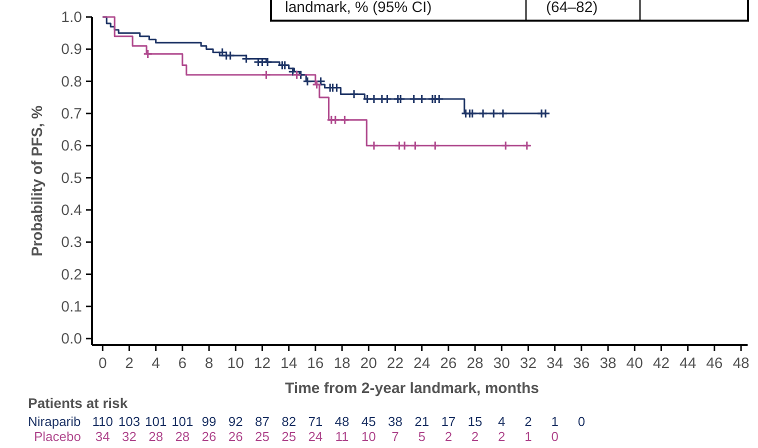 Image resolution: width=758 pixels, height=448 pixels. Describe the element at coordinates (71, 243) in the screenshot. I see `y-tick-label: 0.3` at that location.